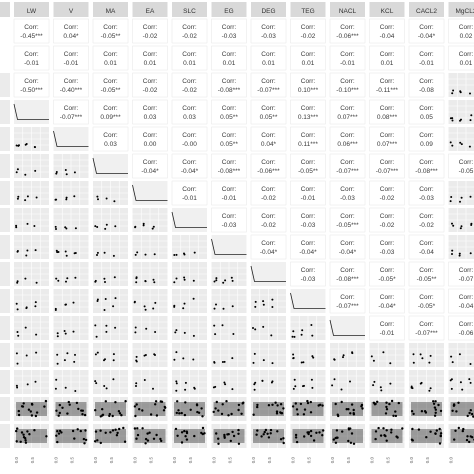  I want to click on corr-value: -0.01, so click(71, 63).